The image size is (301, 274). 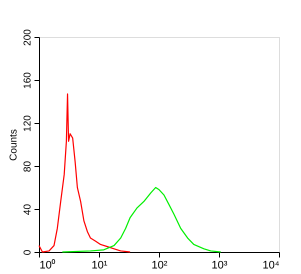 I want to click on y-tick-label: 40, so click(x=28, y=210).